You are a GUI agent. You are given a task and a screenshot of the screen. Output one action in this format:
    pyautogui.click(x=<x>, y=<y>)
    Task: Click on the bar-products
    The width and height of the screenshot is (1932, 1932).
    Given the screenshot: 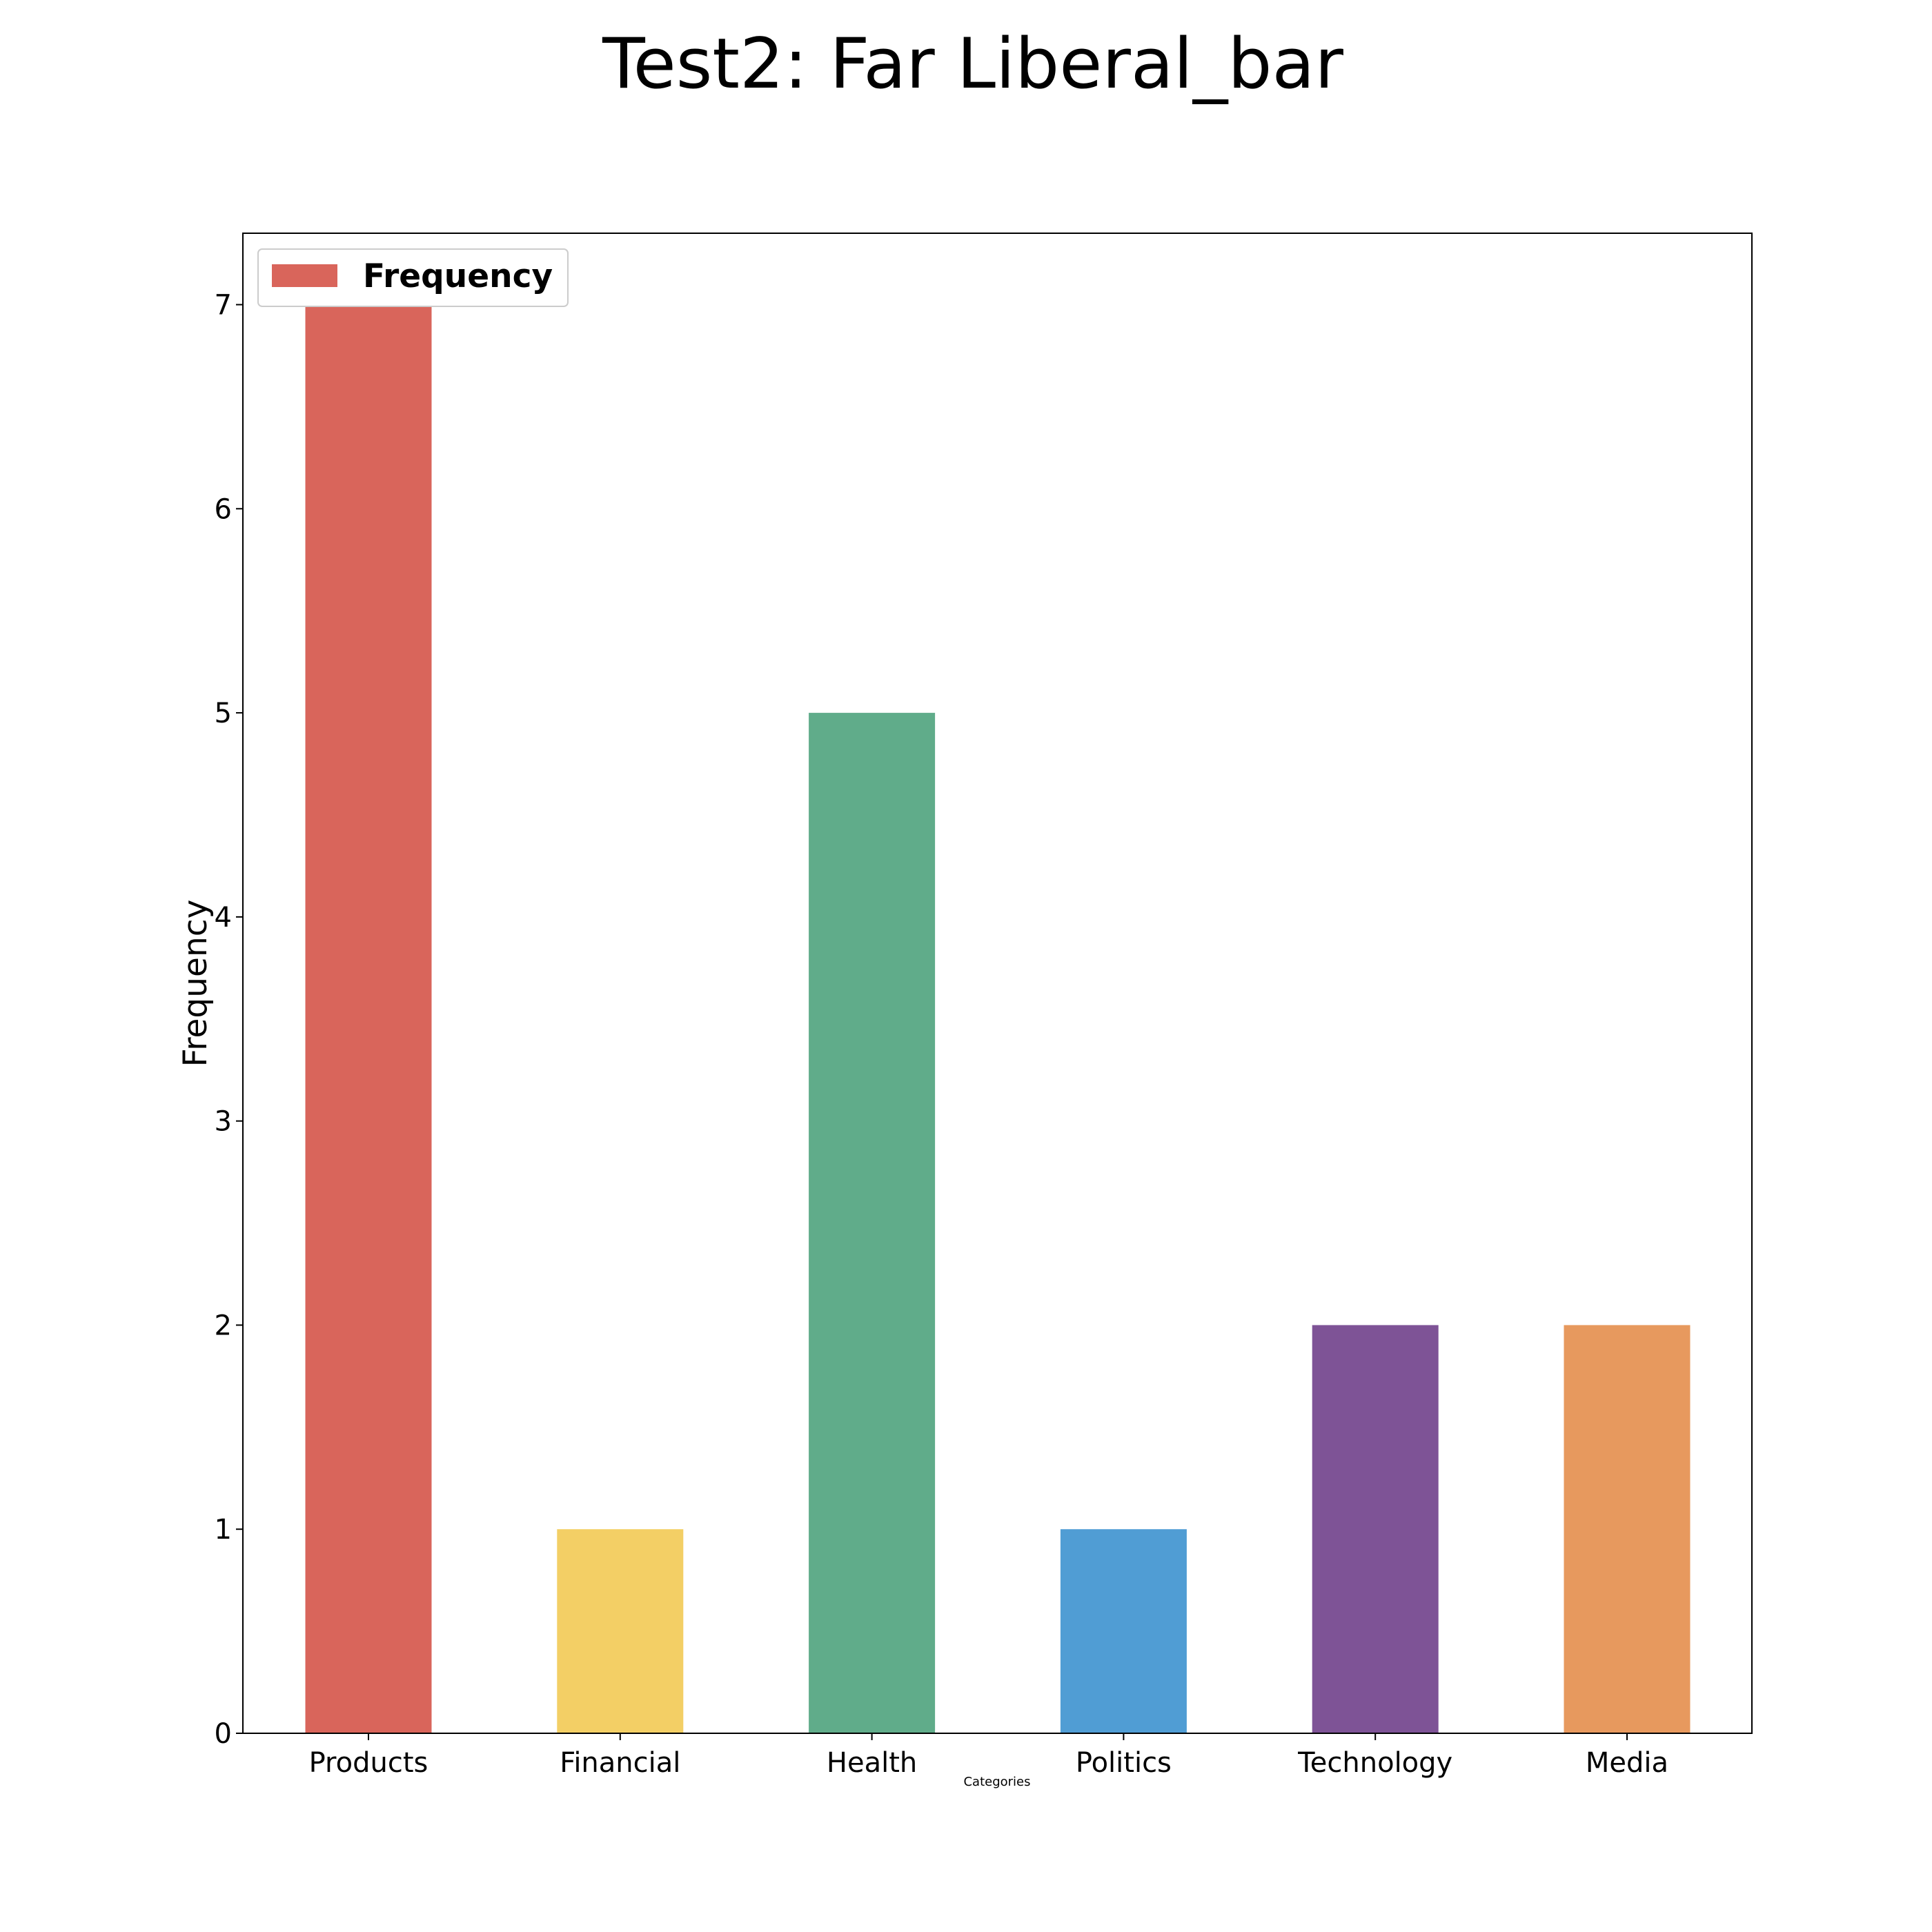 What is the action you would take?
    pyautogui.click(x=368, y=1018)
    